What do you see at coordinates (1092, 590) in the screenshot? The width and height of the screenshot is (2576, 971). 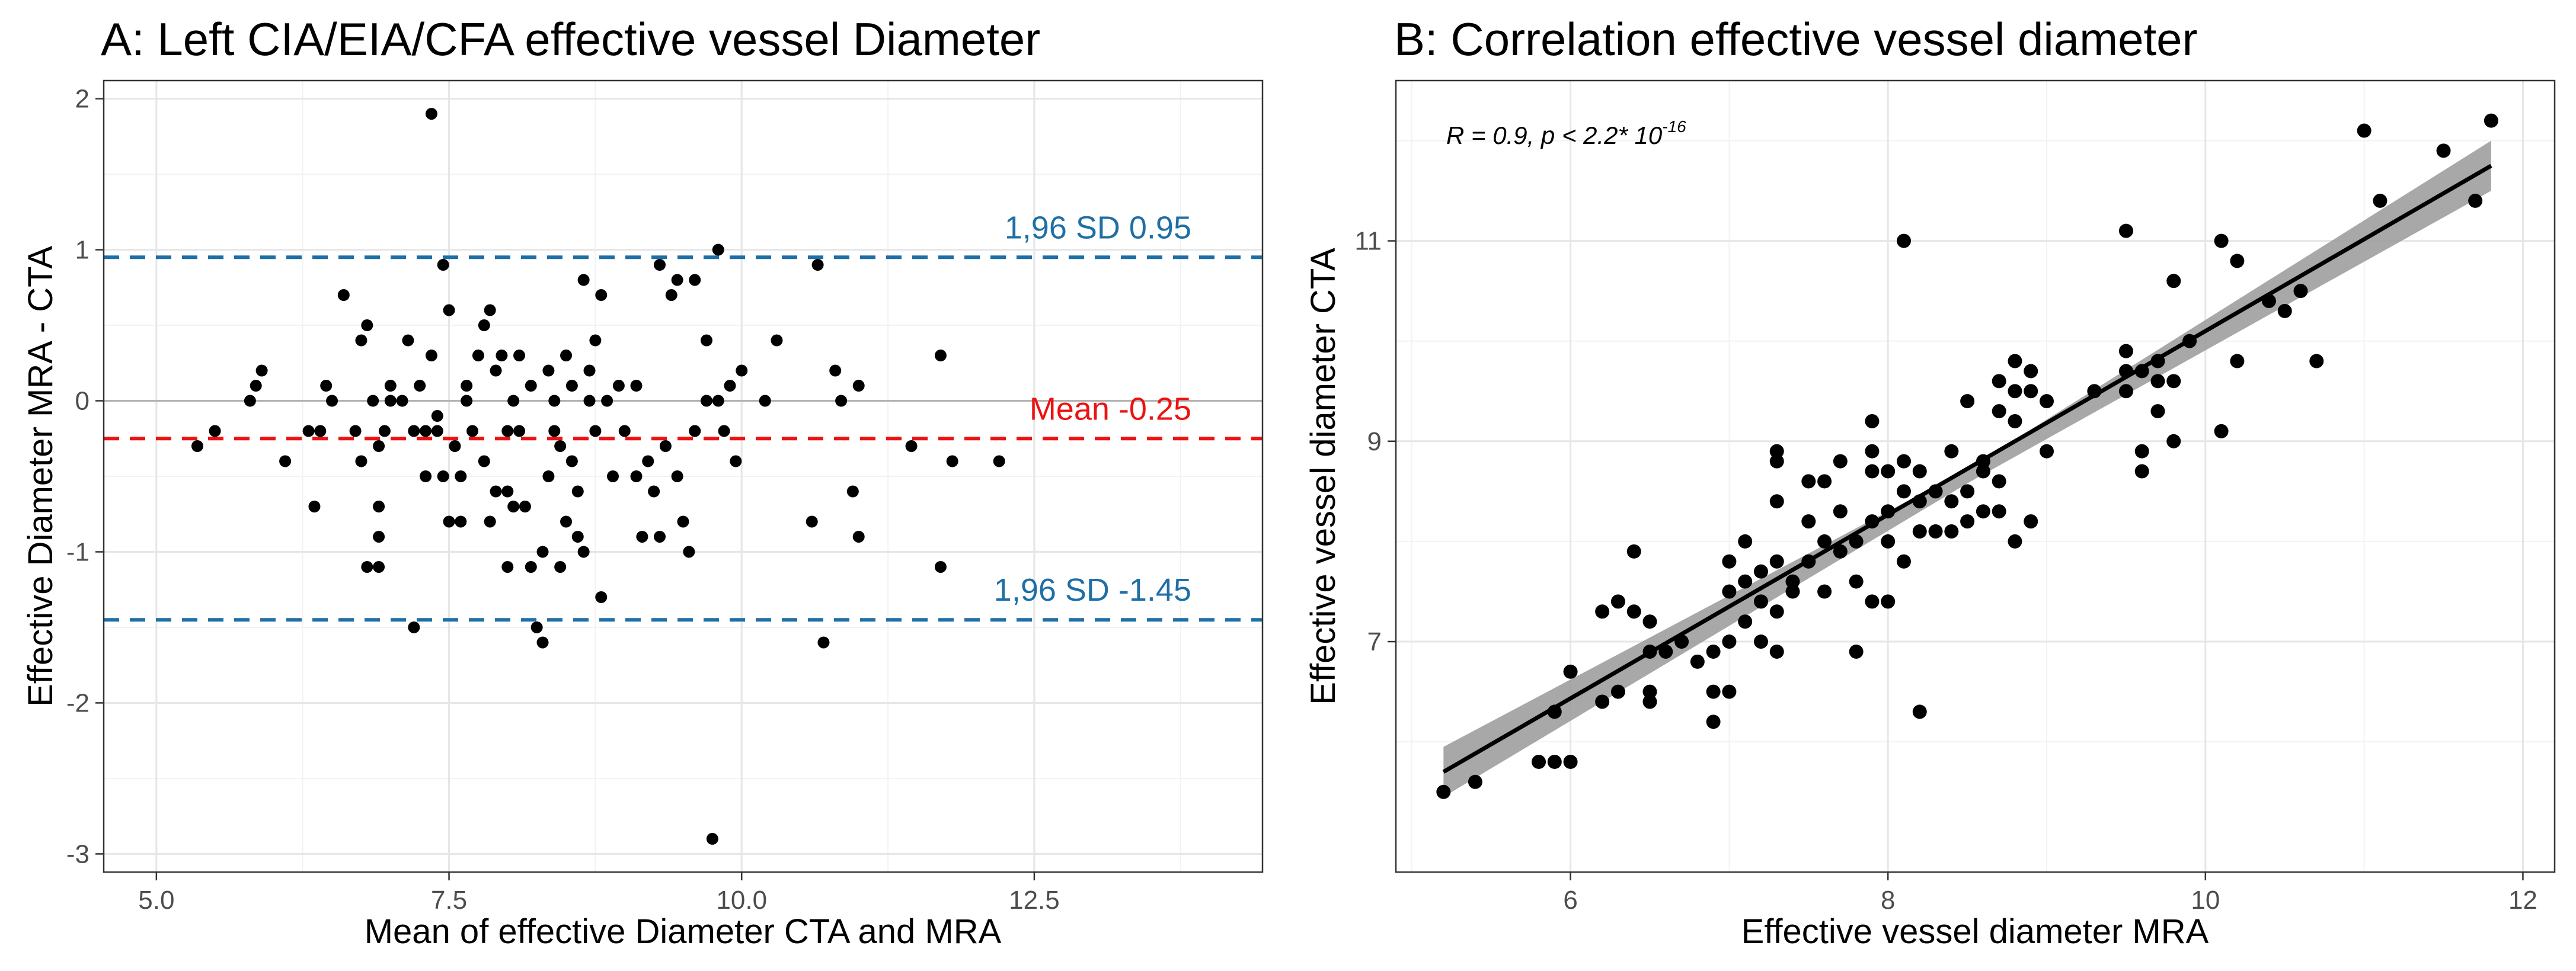 I see `panel-a-lower-loa-label: 1,96 SD -1.45` at bounding box center [1092, 590].